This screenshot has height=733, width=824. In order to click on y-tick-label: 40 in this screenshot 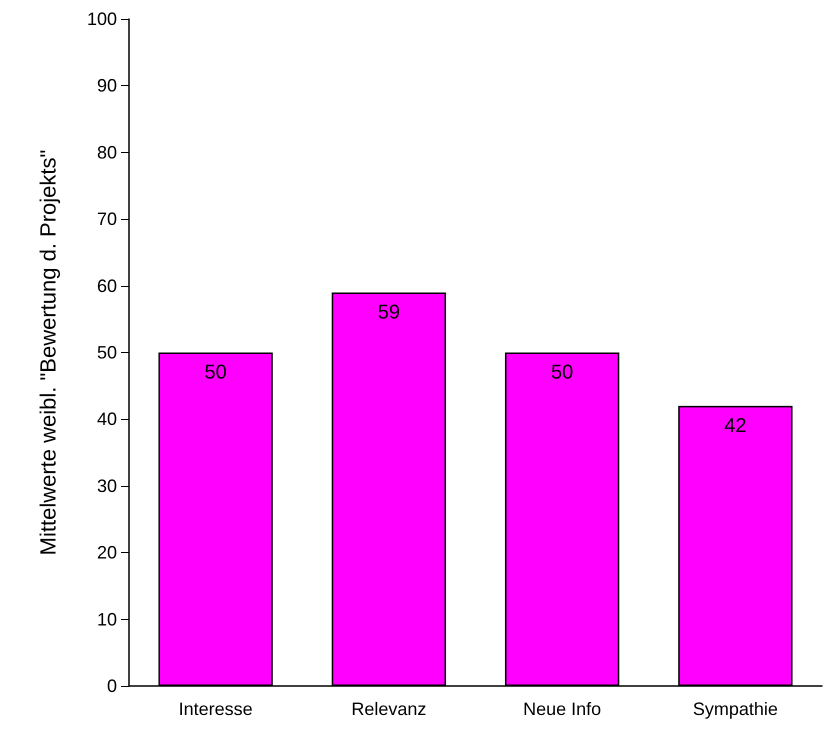, I will do `click(106, 419)`.